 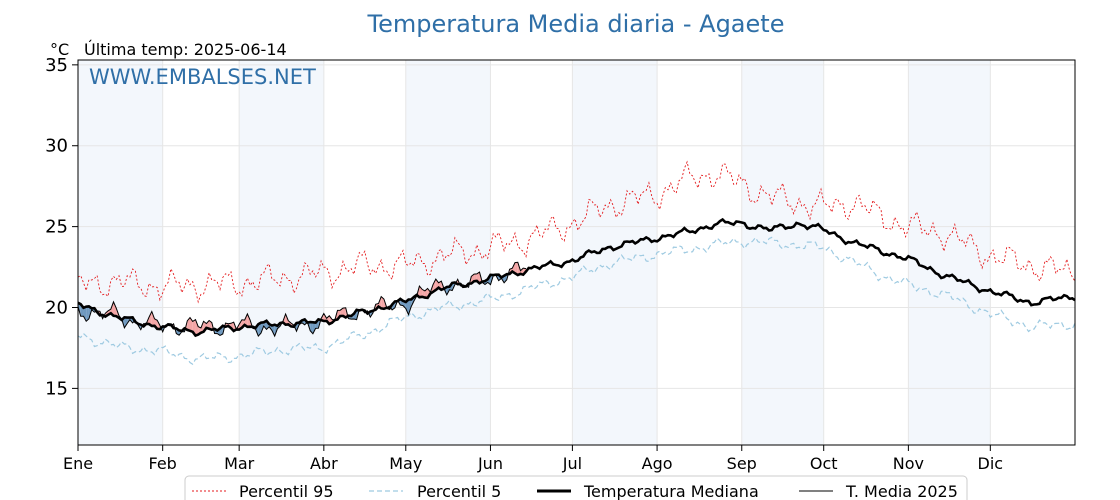 What do you see at coordinates (576, 24) in the screenshot?
I see `chart-title: Temperatura Media diaria - Agaete` at bounding box center [576, 24].